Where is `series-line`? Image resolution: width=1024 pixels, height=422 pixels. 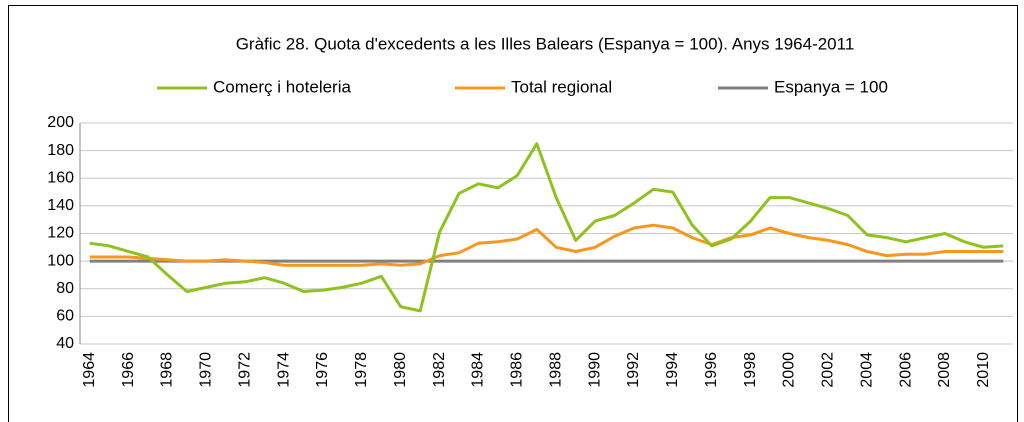 series-line is located at coordinates (546, 245).